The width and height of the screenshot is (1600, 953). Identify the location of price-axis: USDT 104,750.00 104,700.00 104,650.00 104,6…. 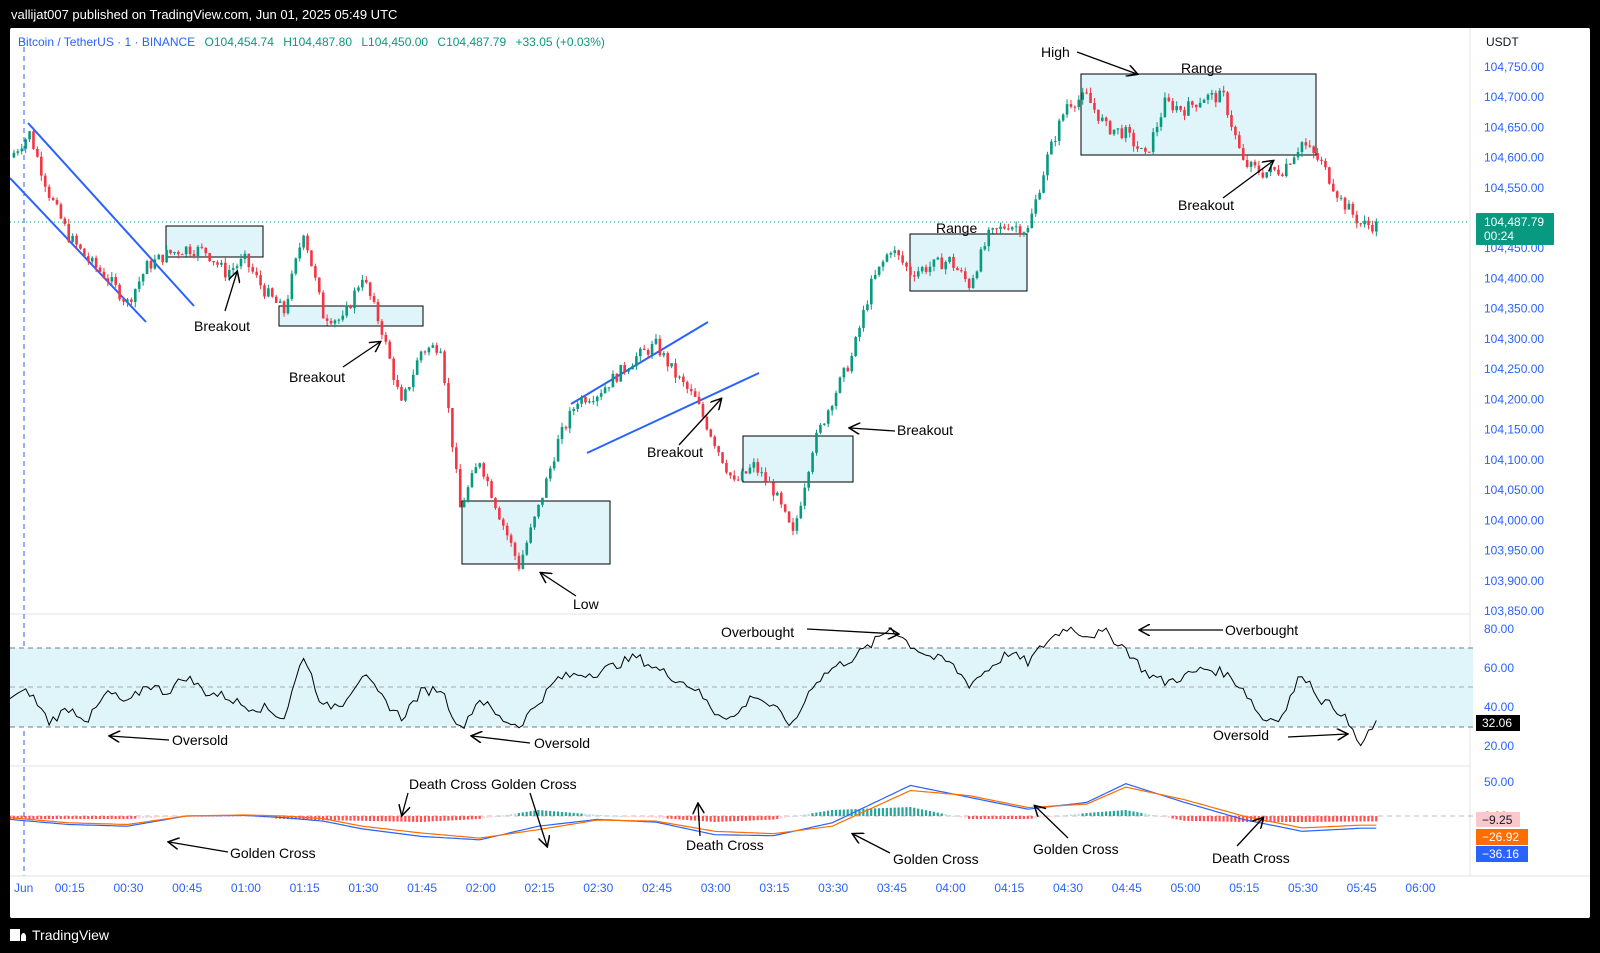
(1514, 326).